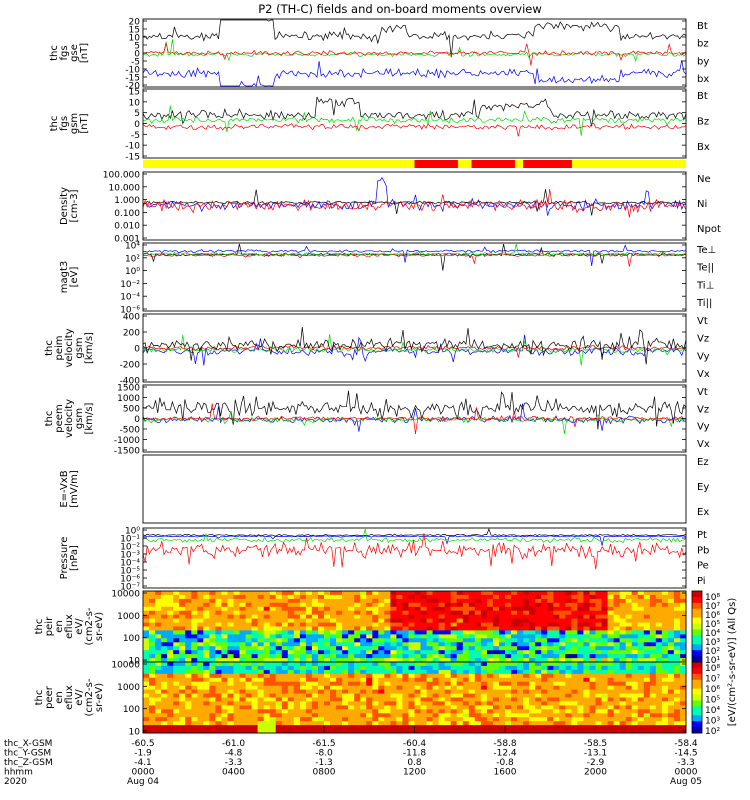 The height and width of the screenshot is (800, 750). What do you see at coordinates (703, 427) in the screenshot?
I see `legend-label: Vy` at bounding box center [703, 427].